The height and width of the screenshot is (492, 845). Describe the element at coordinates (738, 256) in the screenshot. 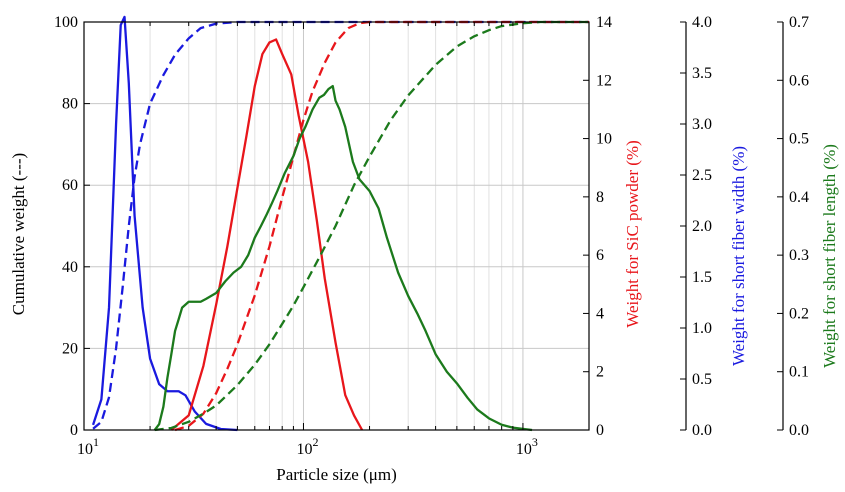

I see `right2-axis-title: Weight for short fiber width (%)` at that location.